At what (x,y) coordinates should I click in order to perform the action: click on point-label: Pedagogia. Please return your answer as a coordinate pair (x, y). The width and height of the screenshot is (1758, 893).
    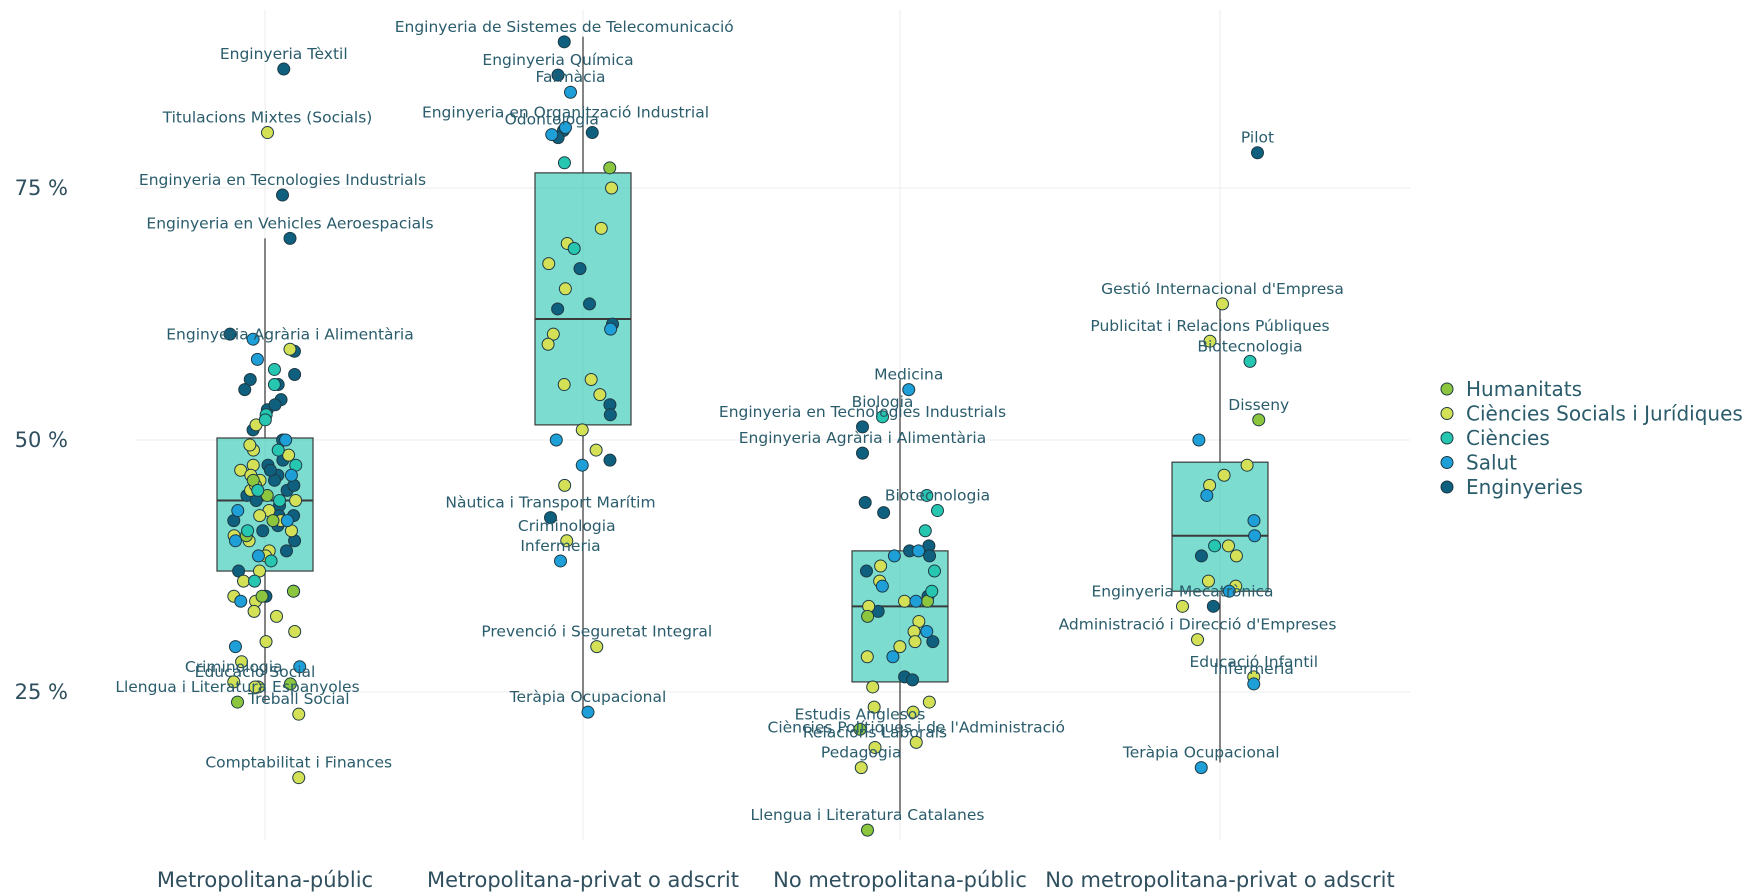
    Looking at the image, I should click on (861, 753).